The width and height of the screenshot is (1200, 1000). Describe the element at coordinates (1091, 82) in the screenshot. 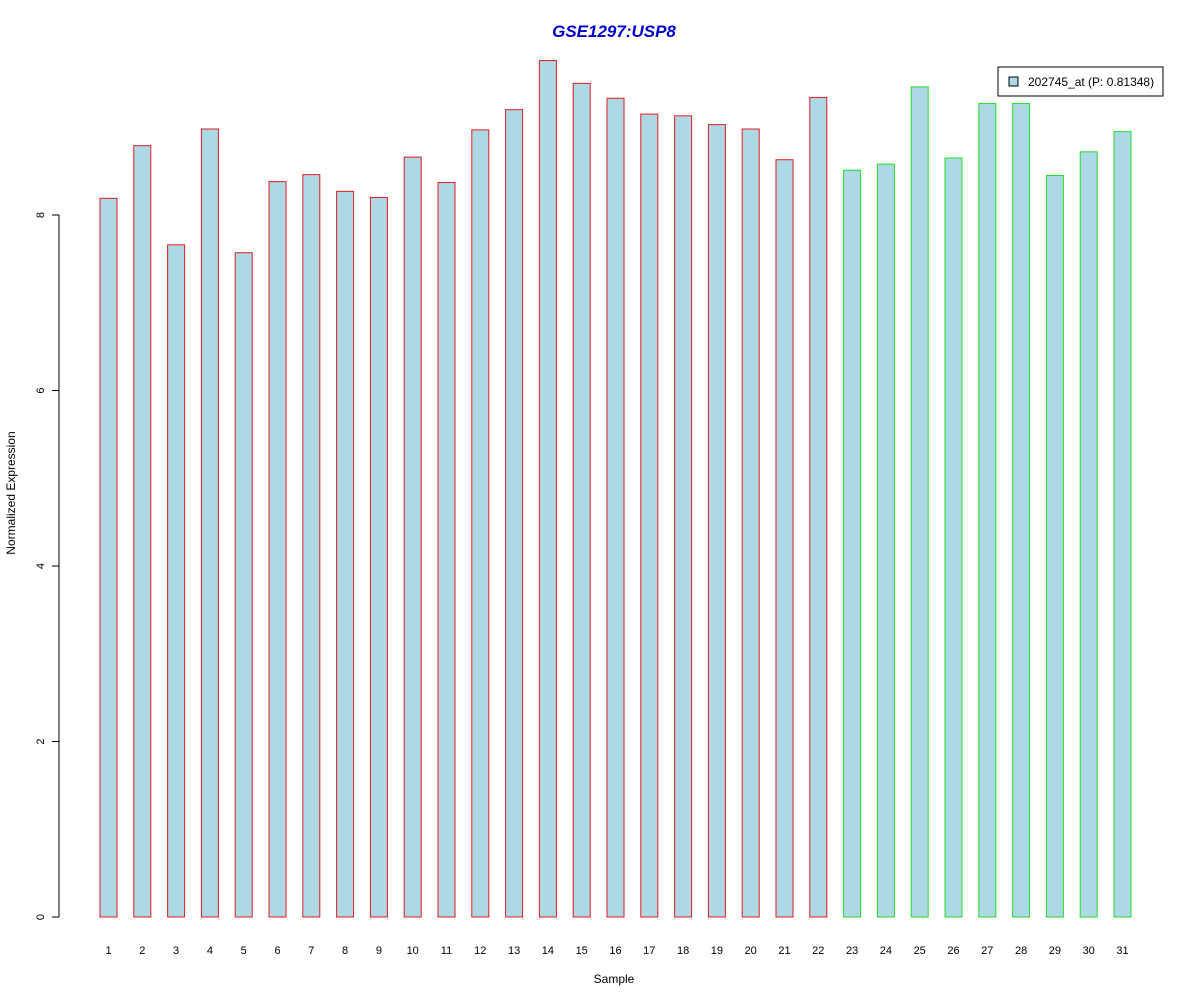

I see `legend-label: 202745_at (P: 0.81348)` at that location.